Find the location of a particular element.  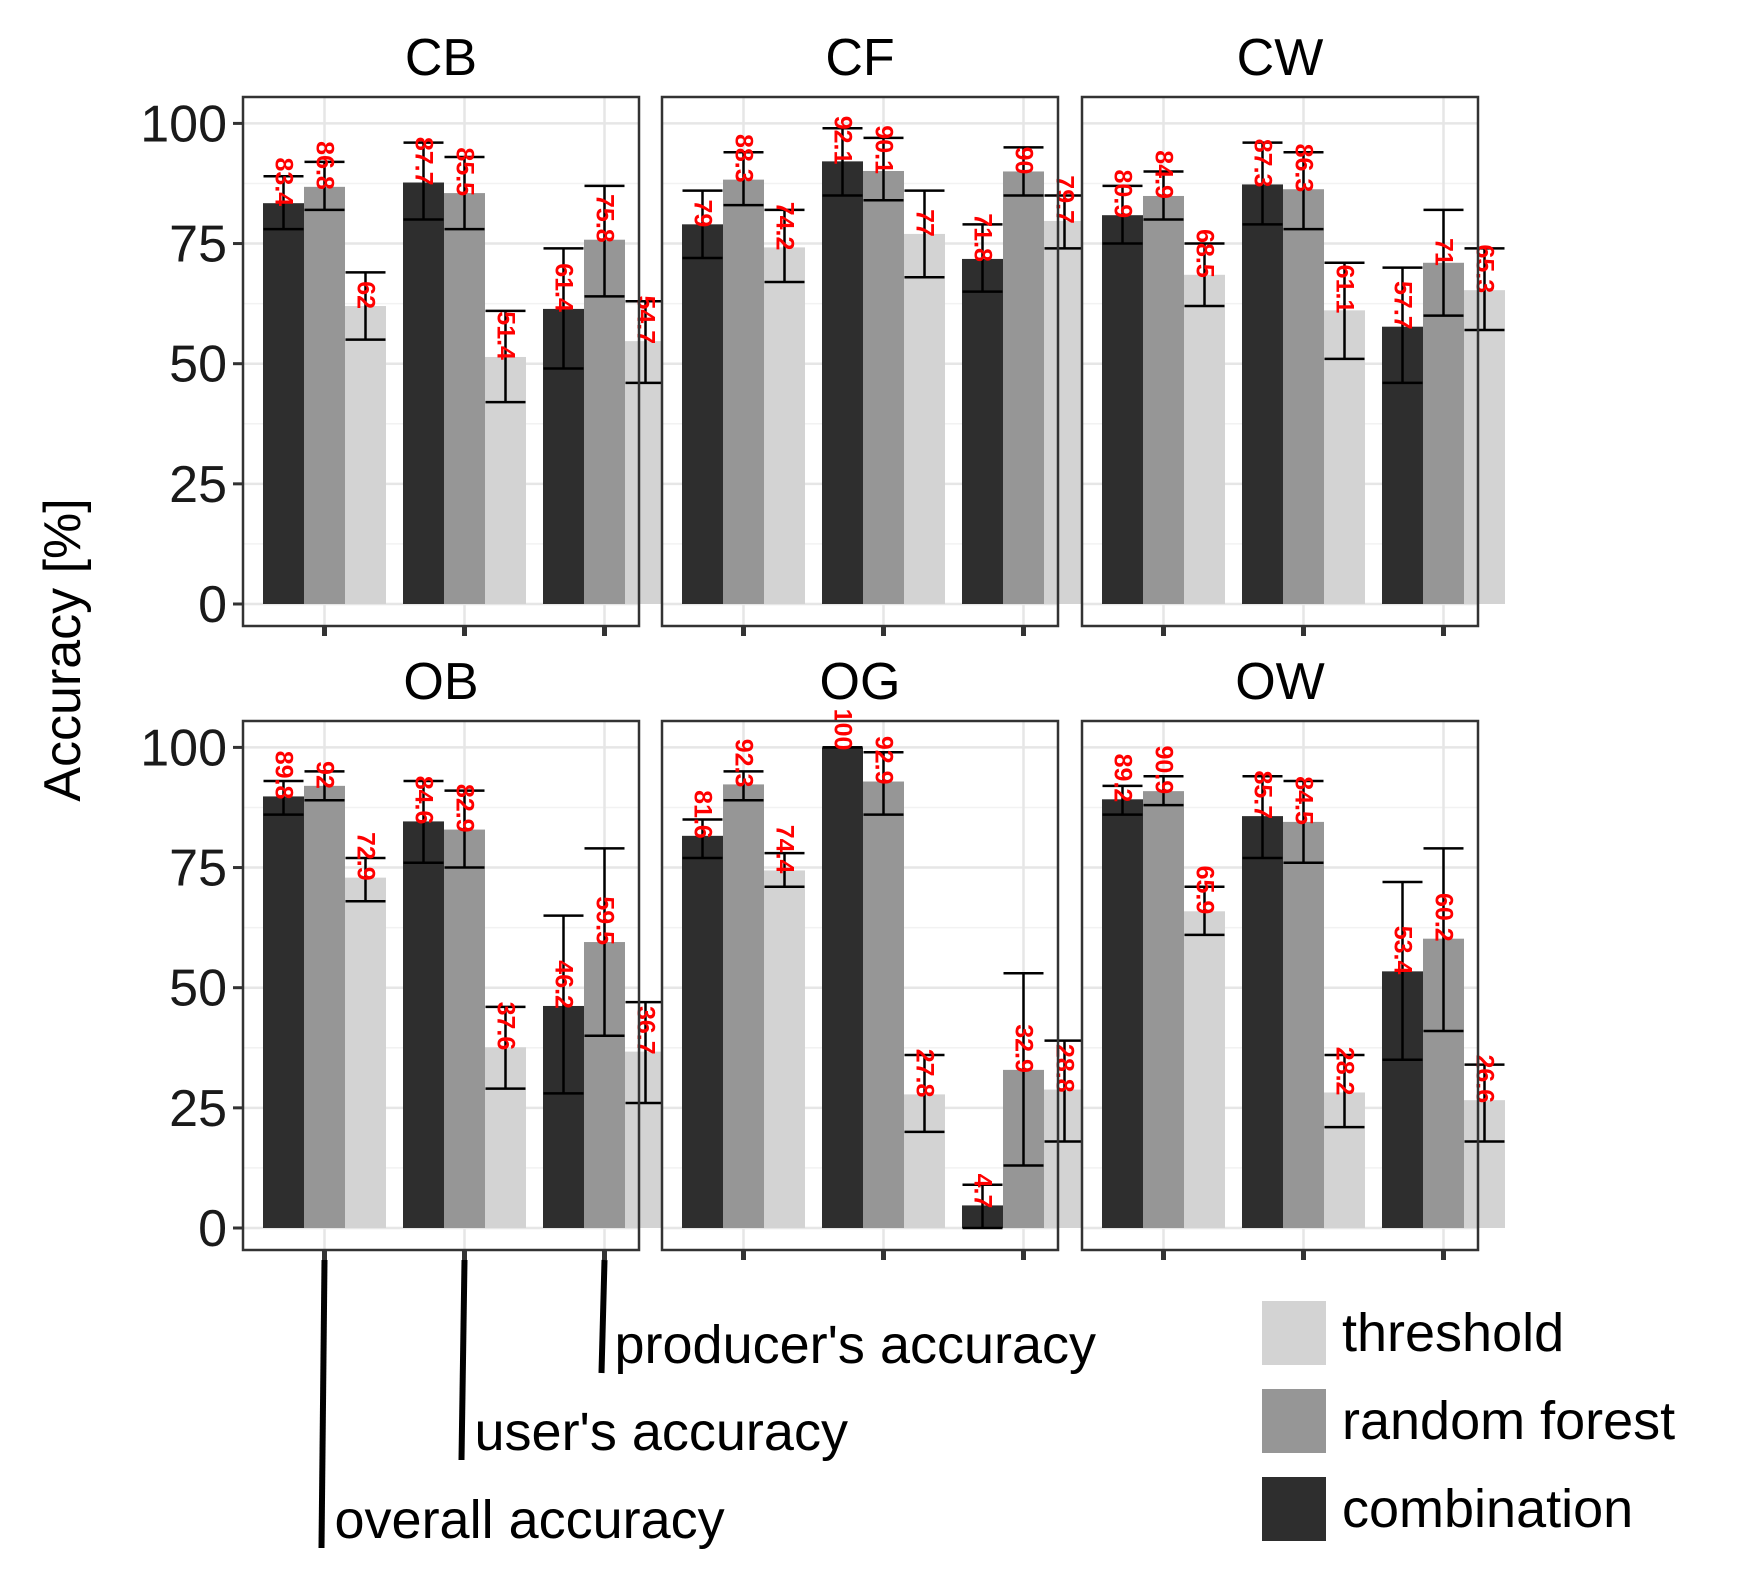

panel-title: OW is located at coordinates (1280, 682).